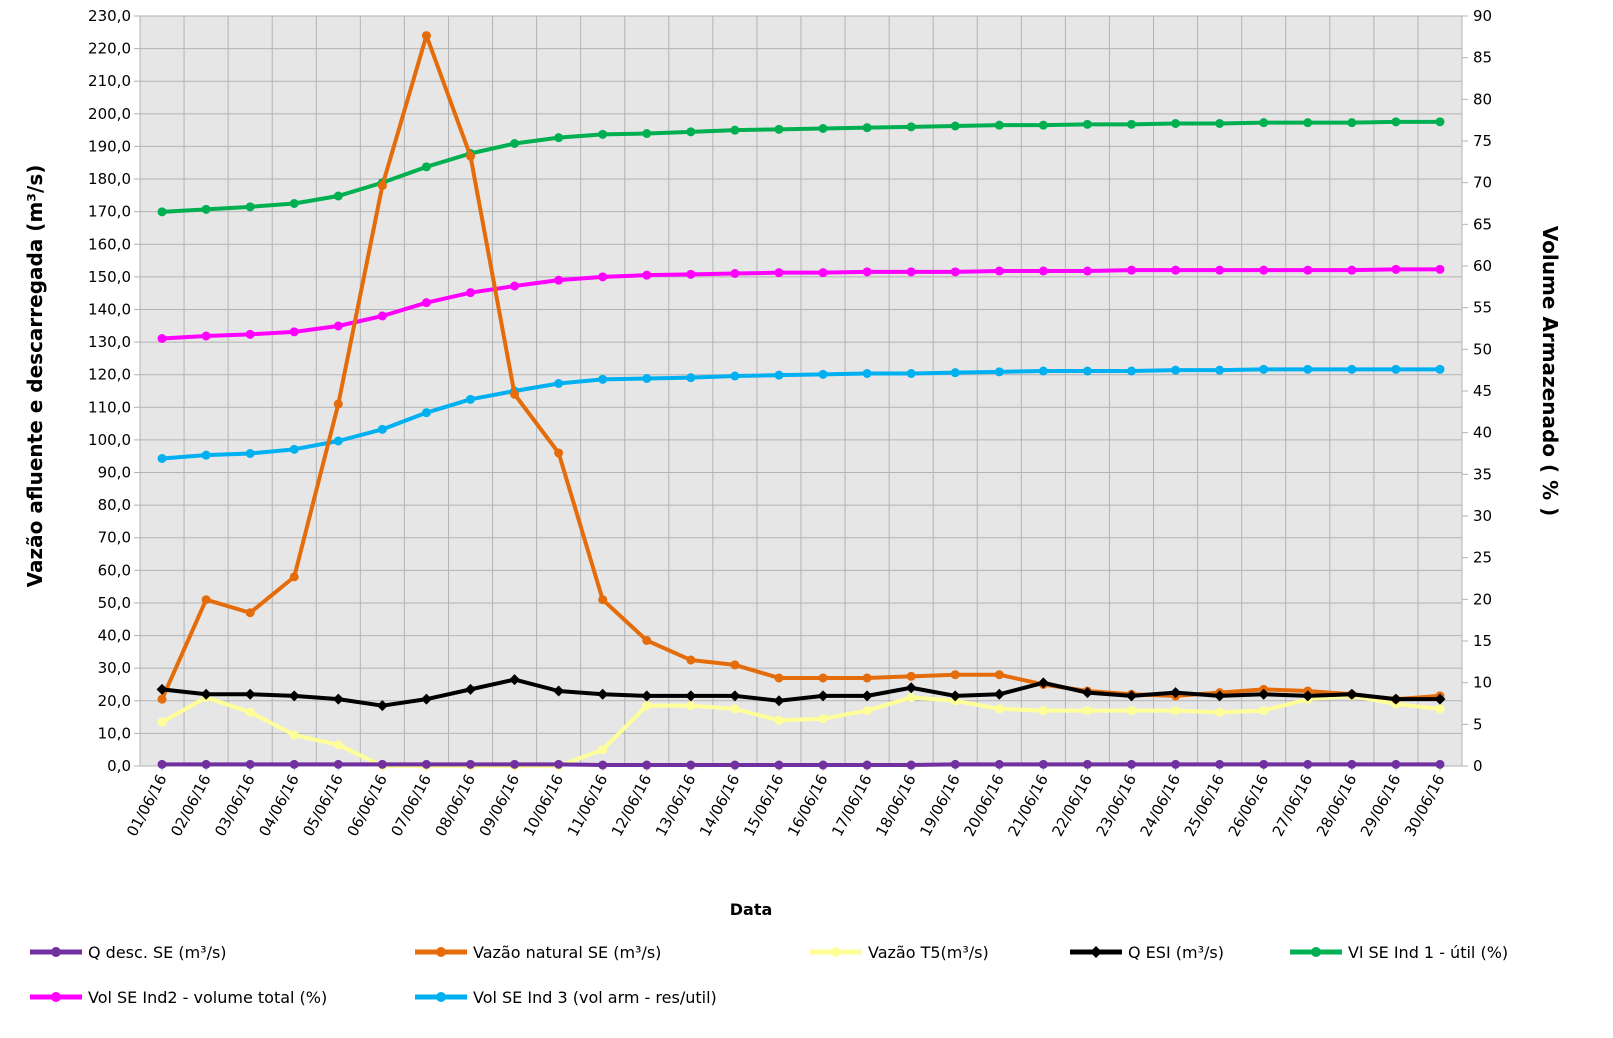 This screenshot has height=1038, width=1613. Describe the element at coordinates (1176, 952) in the screenshot. I see `legend-label: Q ESI (m³/s)` at that location.